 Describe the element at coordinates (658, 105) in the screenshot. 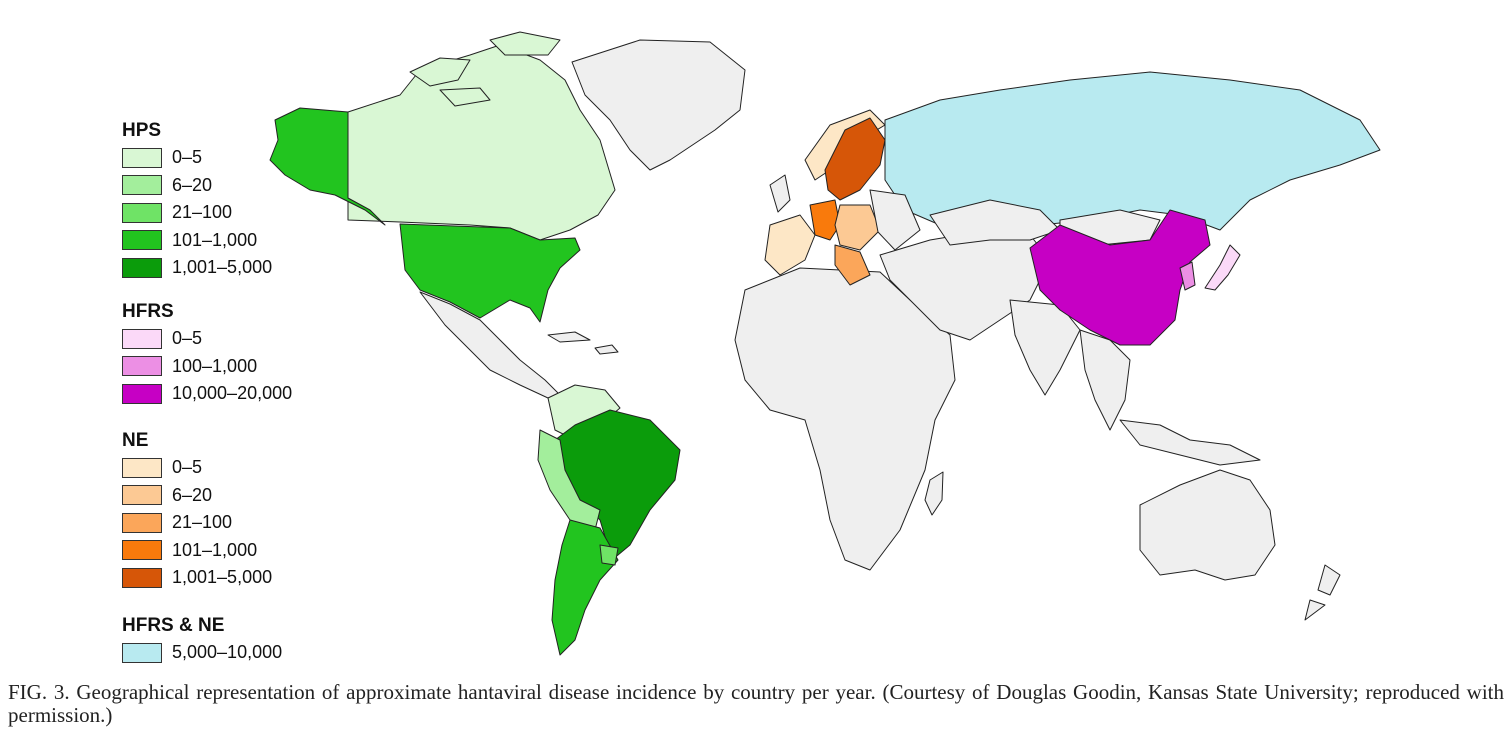

I see `greenland` at that location.